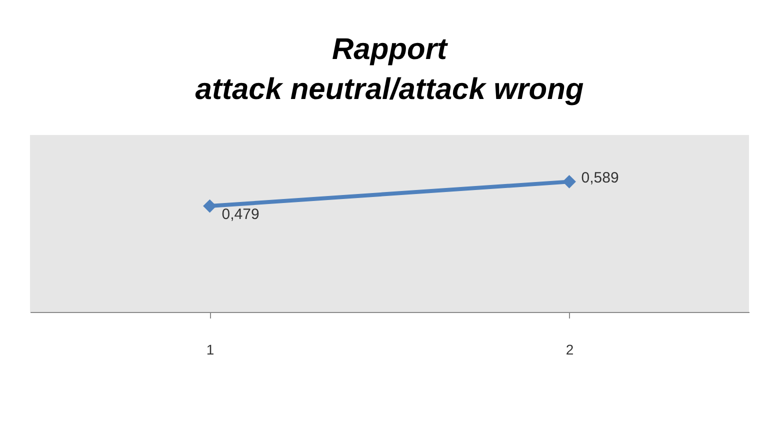 The width and height of the screenshot is (767, 430). What do you see at coordinates (570, 350) in the screenshot?
I see `x-tick-label: 2` at bounding box center [570, 350].